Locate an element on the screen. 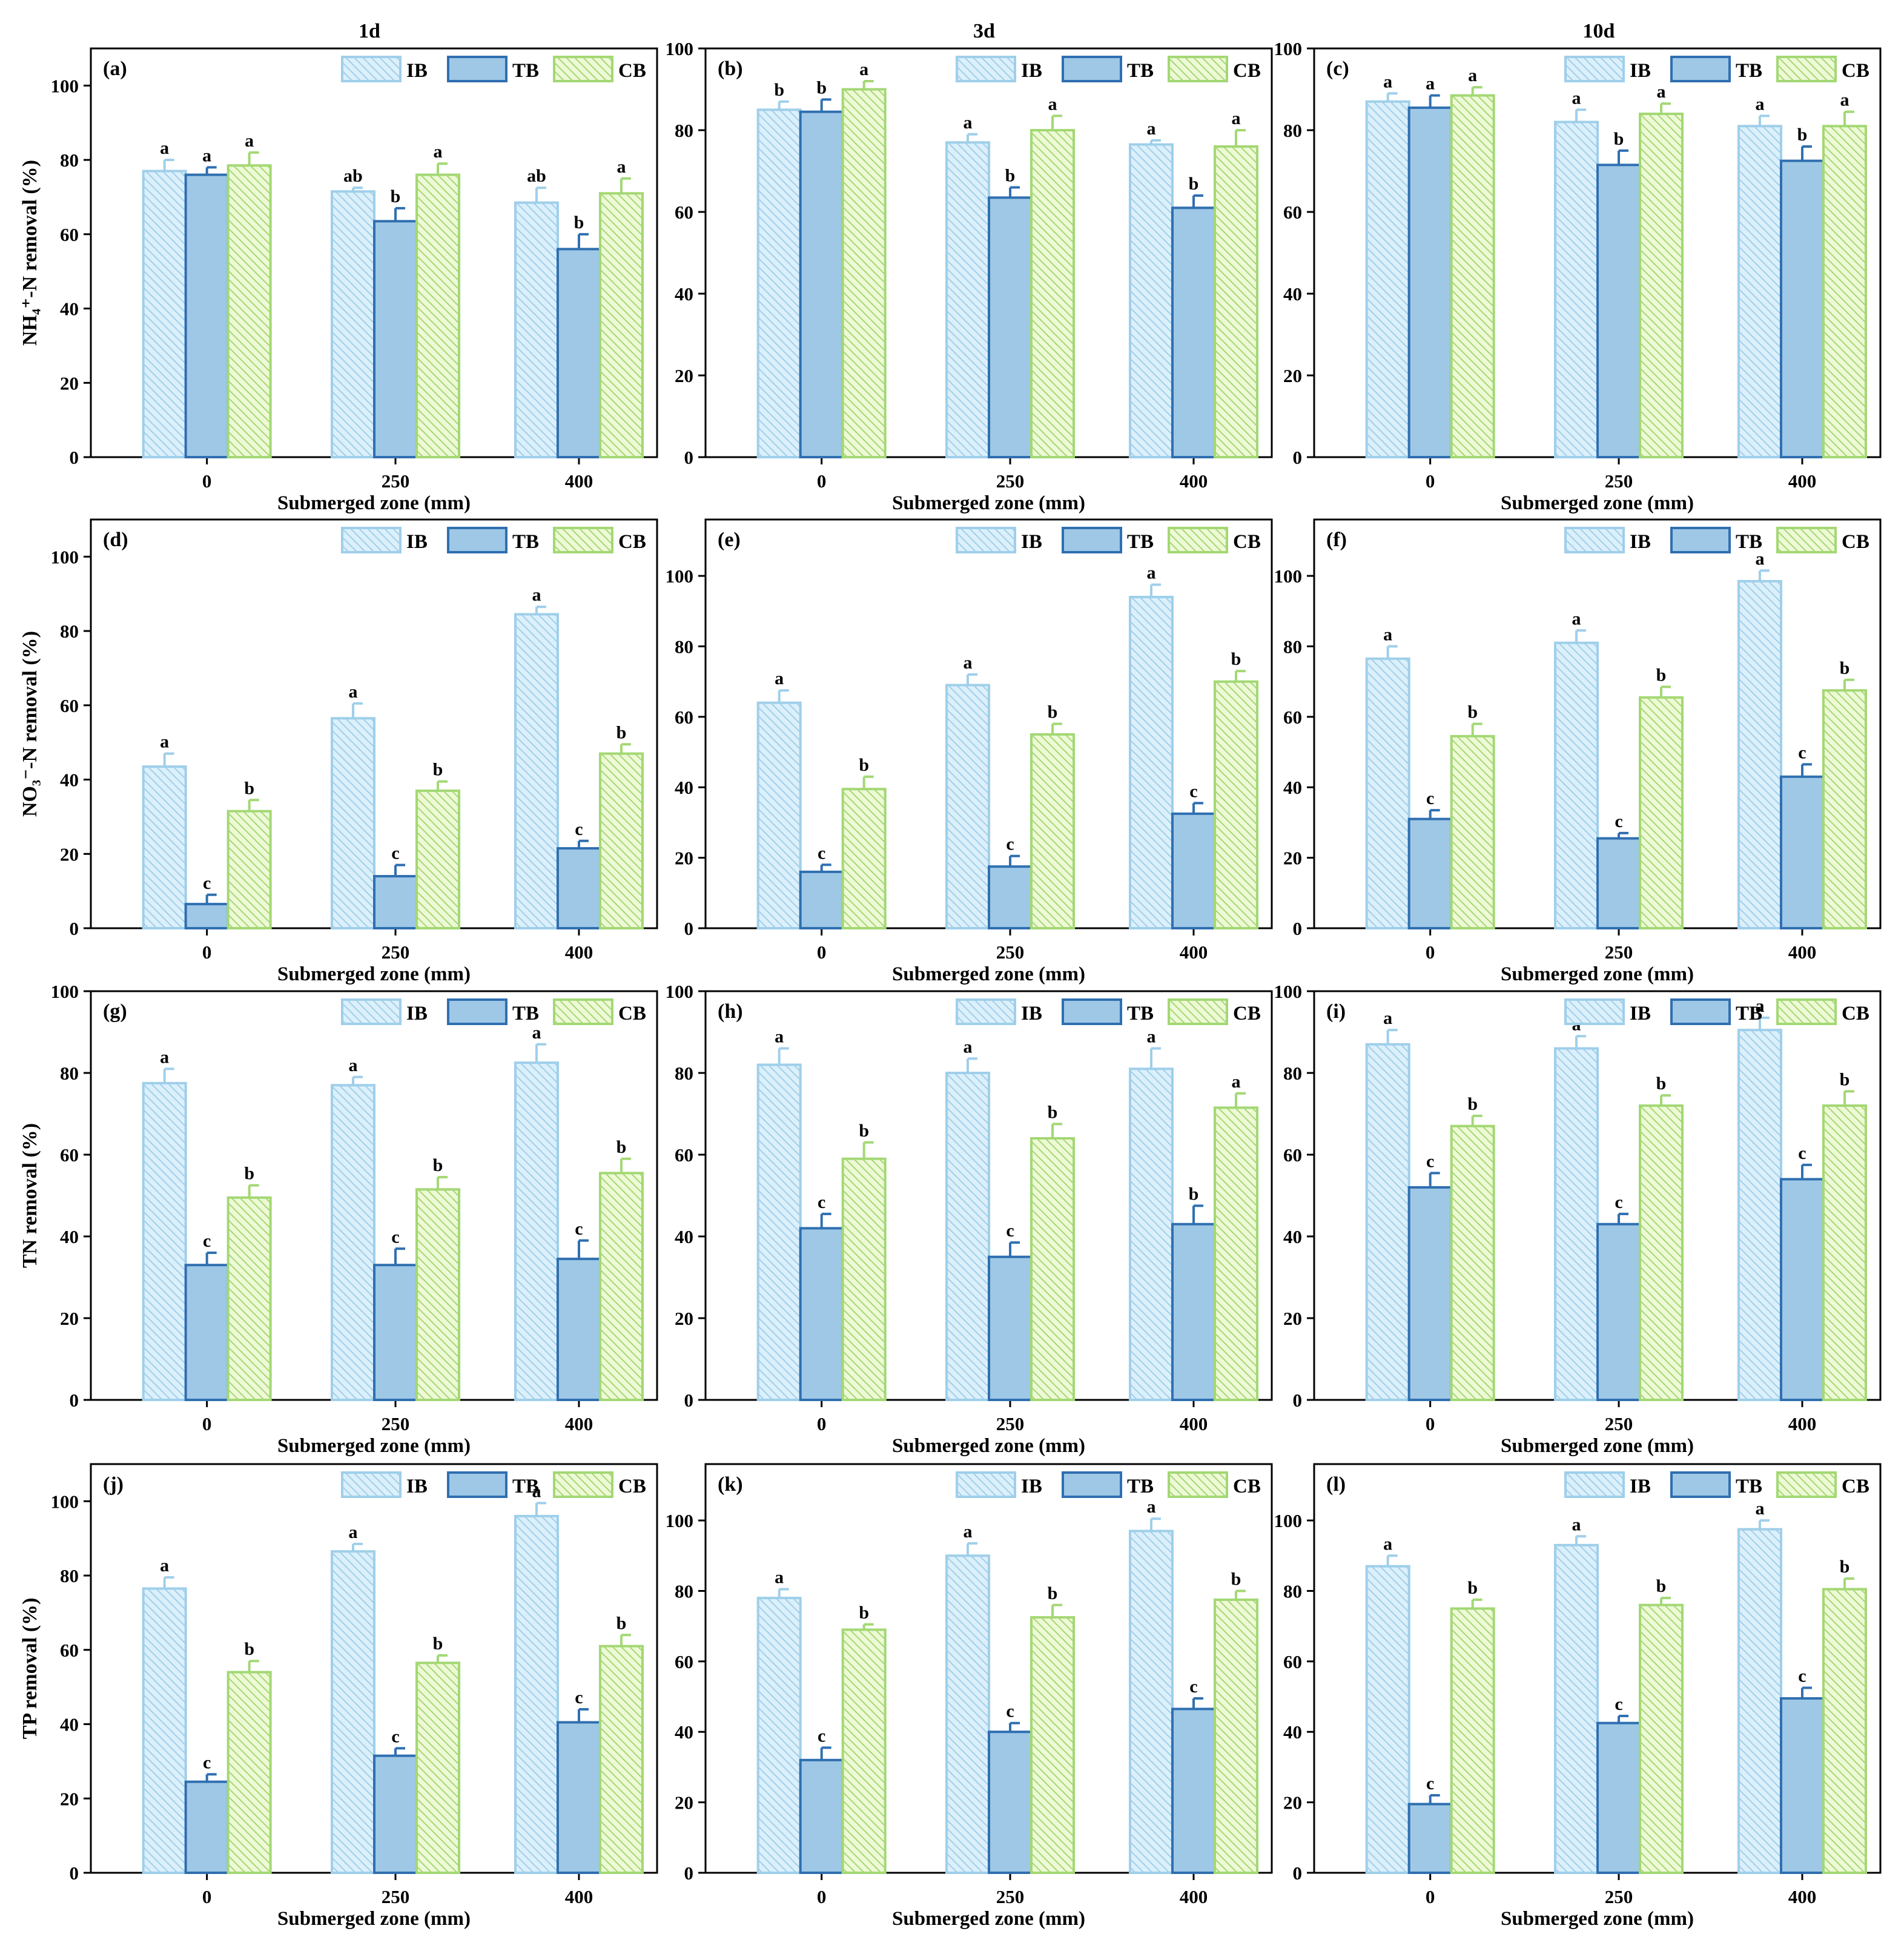 The height and width of the screenshot is (1940, 1904). y-axis-label: TN removal (%) is located at coordinates (30, 1195).